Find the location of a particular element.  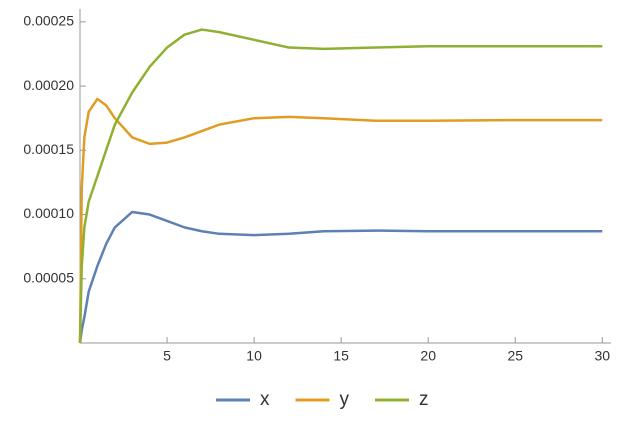

x-tick-label: 10 is located at coordinates (254, 356).